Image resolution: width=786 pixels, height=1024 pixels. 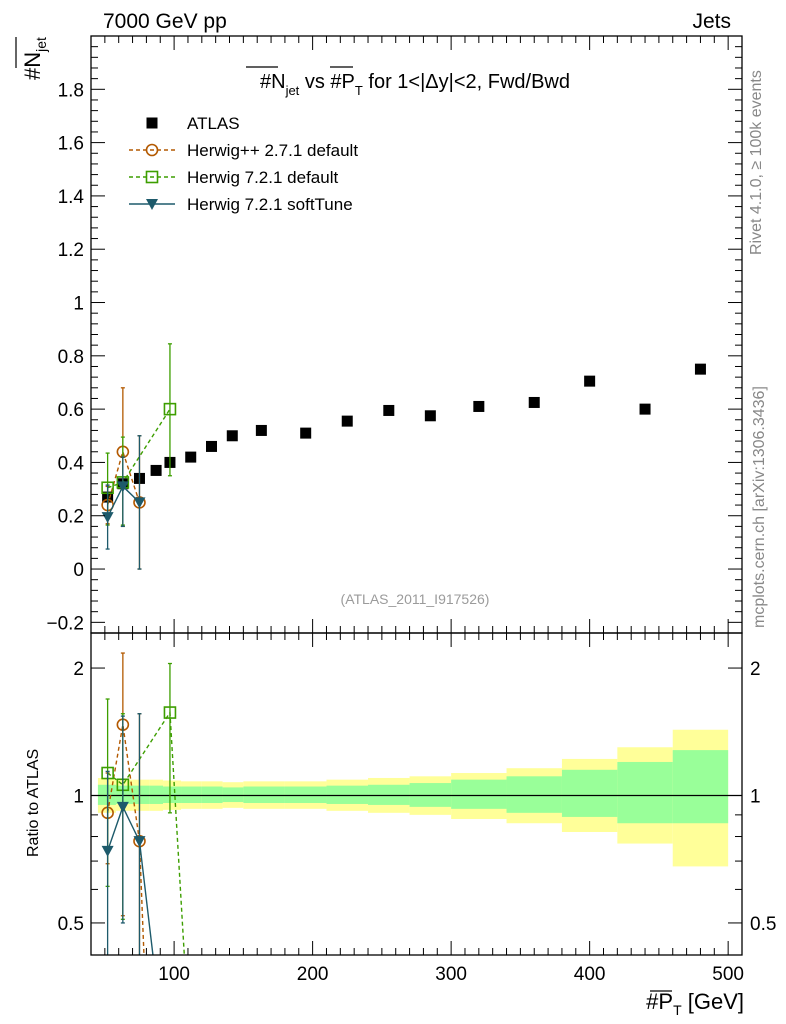 What do you see at coordinates (78, 570) in the screenshot?
I see `y-tick-label: 0` at bounding box center [78, 570].